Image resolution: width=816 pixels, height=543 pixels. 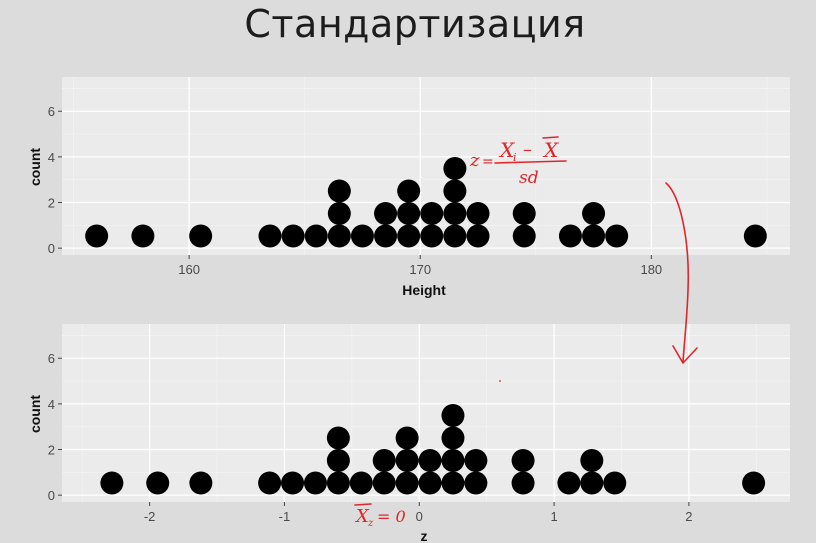 What do you see at coordinates (530, 162) in the screenshot?
I see `formula-fraction-bar` at bounding box center [530, 162].